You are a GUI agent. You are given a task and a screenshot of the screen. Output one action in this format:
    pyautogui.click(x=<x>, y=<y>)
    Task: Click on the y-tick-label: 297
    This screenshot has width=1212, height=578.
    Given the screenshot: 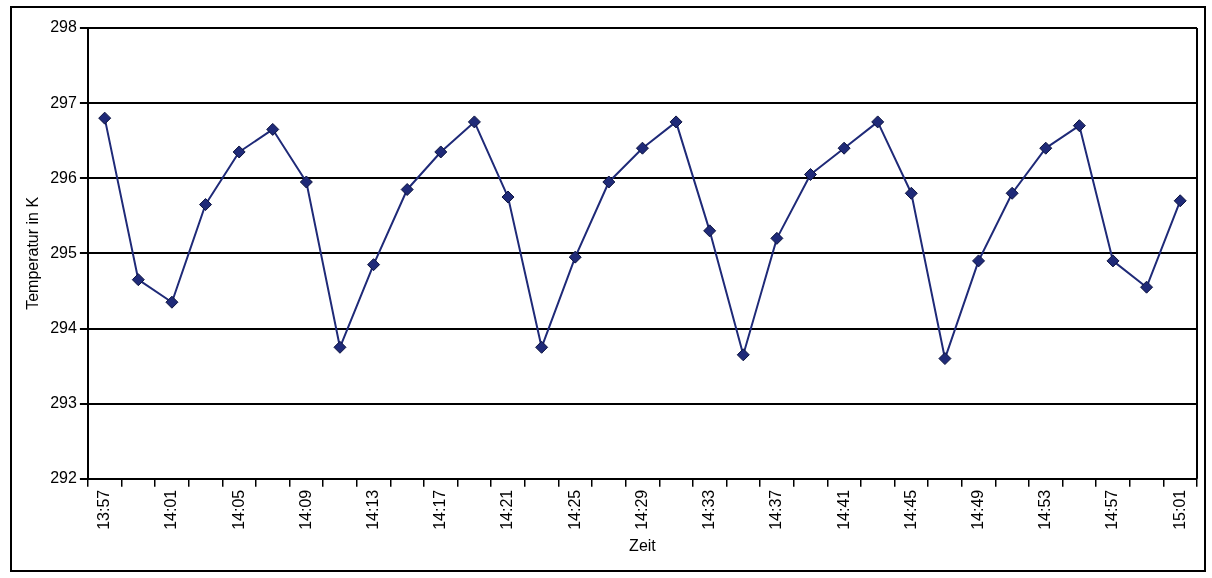 What is the action you would take?
    pyautogui.click(x=63, y=102)
    